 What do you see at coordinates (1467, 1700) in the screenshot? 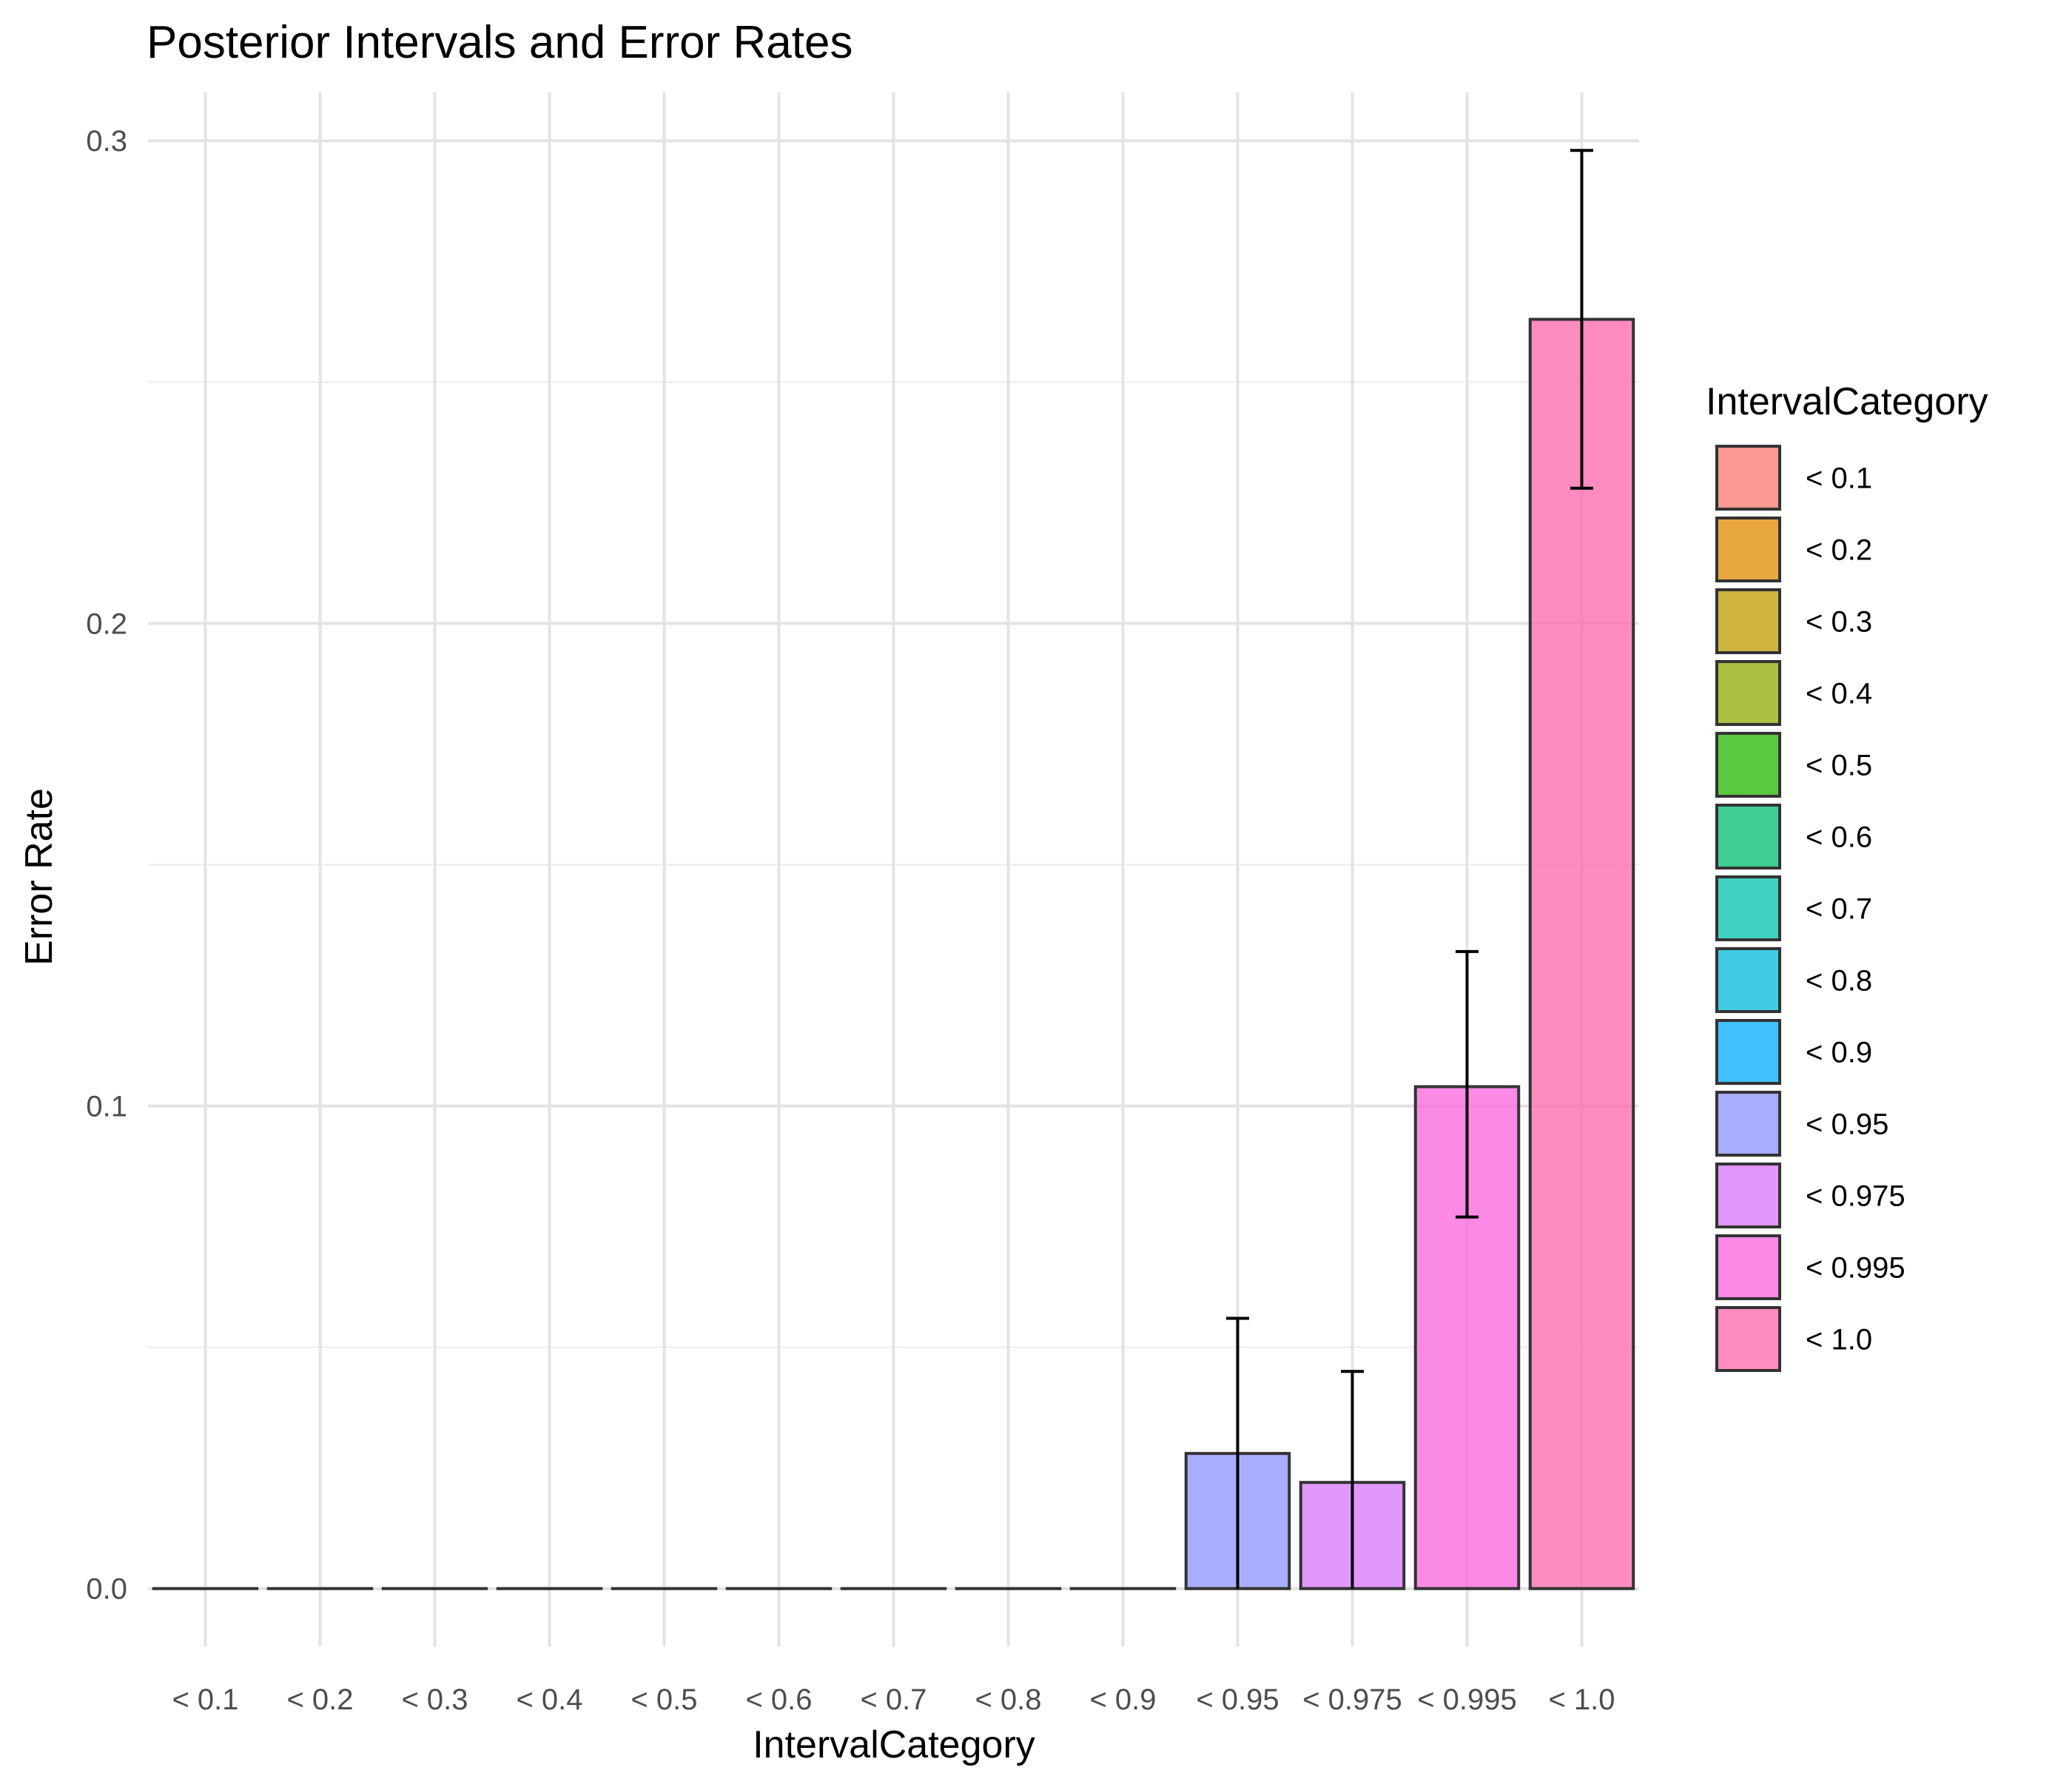
I see `x-tick-label: < 0.995` at bounding box center [1467, 1700].